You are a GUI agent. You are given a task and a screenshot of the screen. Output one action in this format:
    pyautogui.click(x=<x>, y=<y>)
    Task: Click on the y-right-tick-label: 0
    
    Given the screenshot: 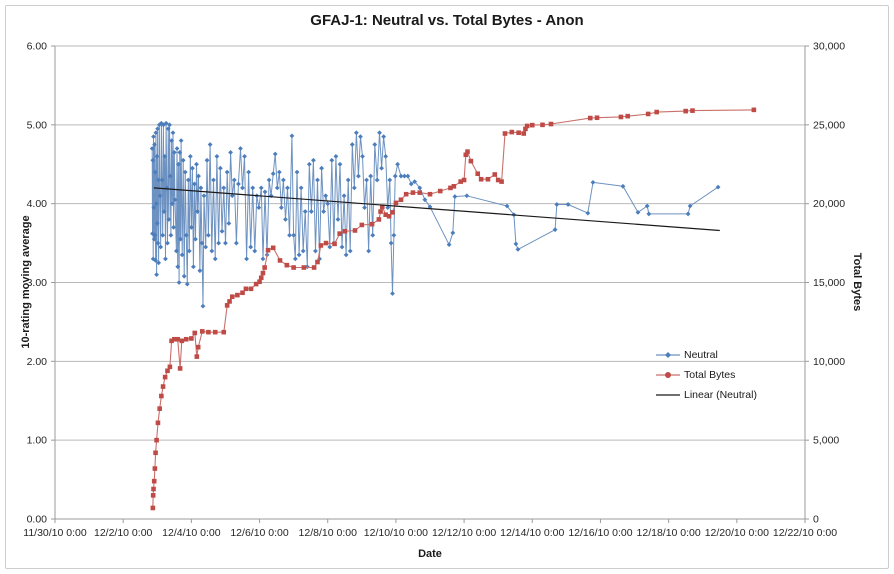 What is the action you would take?
    pyautogui.click(x=816, y=520)
    